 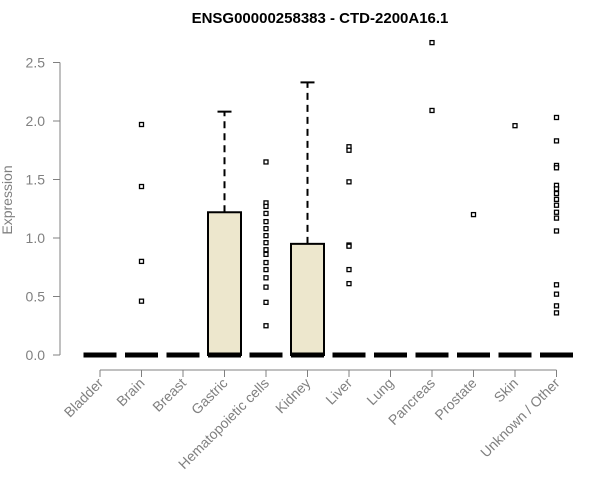 What do you see at coordinates (293, 396) in the screenshot?
I see `x-tick-label: Kidney` at bounding box center [293, 396].